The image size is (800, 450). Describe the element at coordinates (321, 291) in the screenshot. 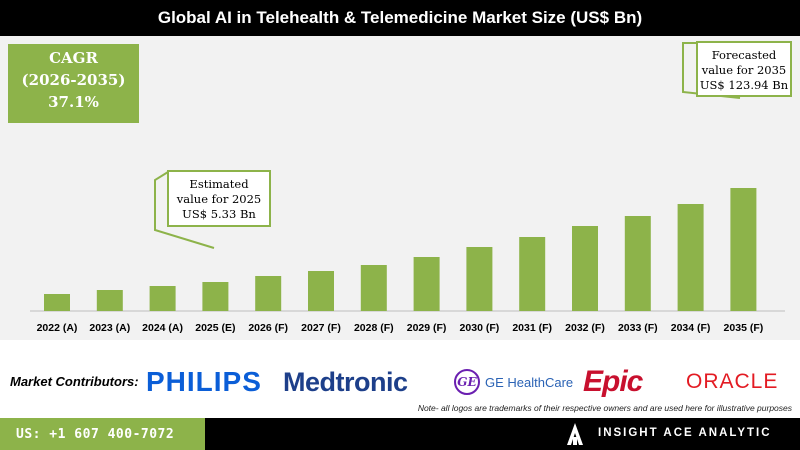

I see `bar-2027 (F)` at that location.